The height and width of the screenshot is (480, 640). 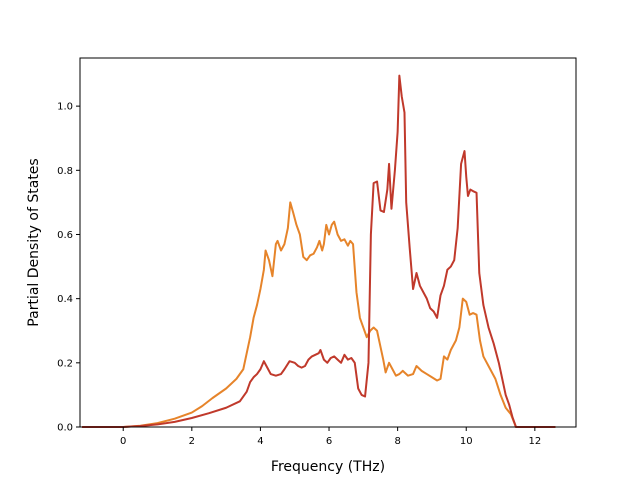 What do you see at coordinates (260, 441) in the screenshot?
I see `x-tick-label: 4` at bounding box center [260, 441].